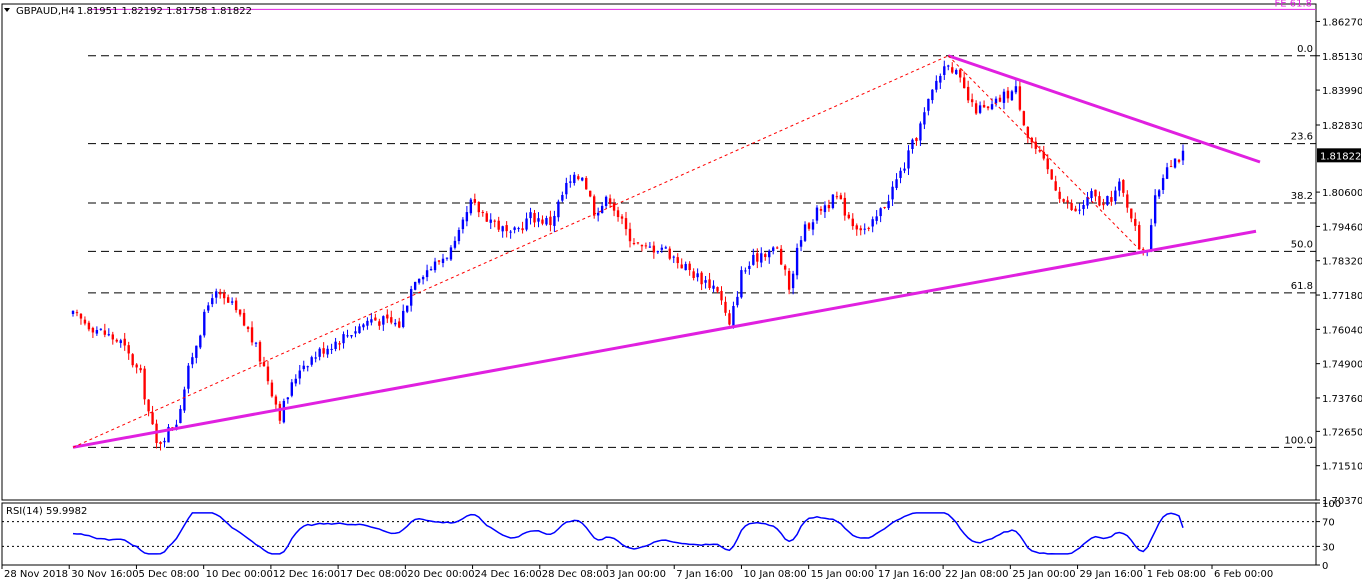 Image resolution: width=1362 pixels, height=584 pixels. I want to click on price-axis-label: 1.76040, so click(1342, 330).